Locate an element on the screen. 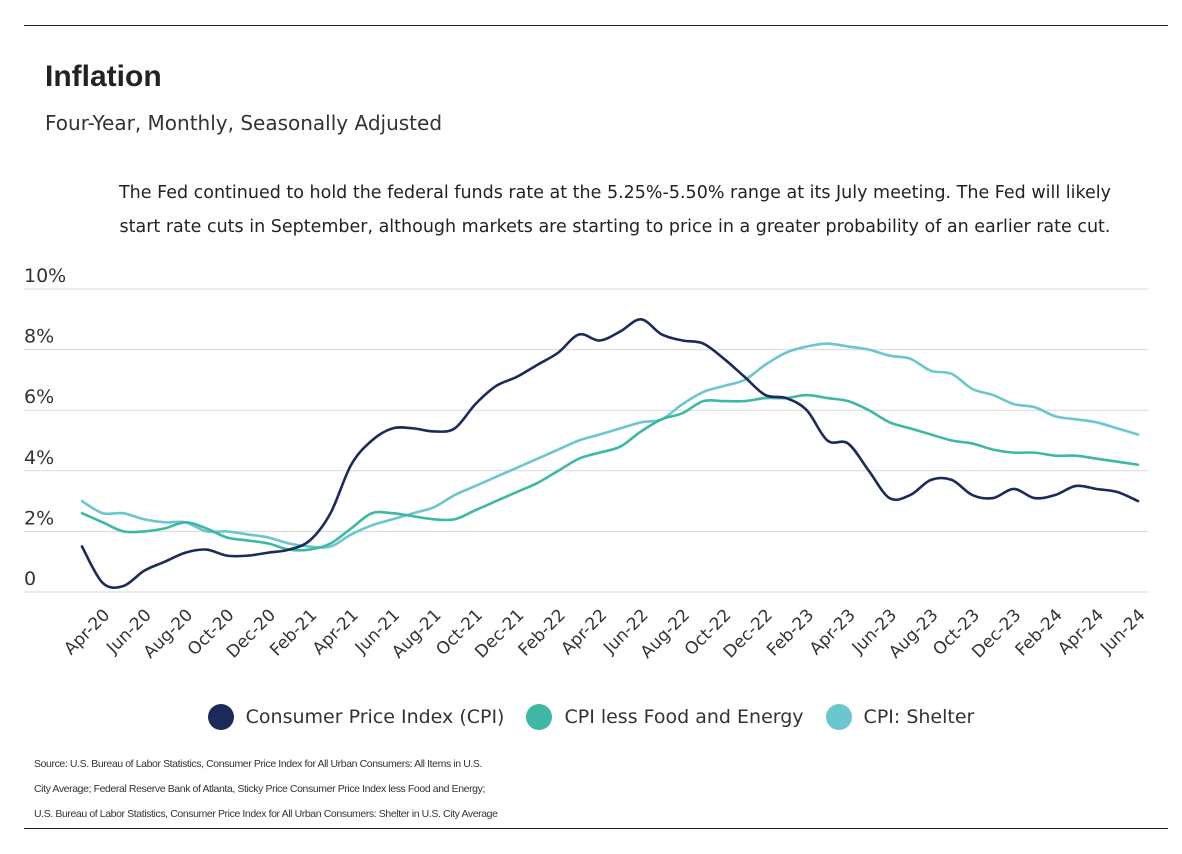  legend-swatch-core-cpi is located at coordinates (539, 717).